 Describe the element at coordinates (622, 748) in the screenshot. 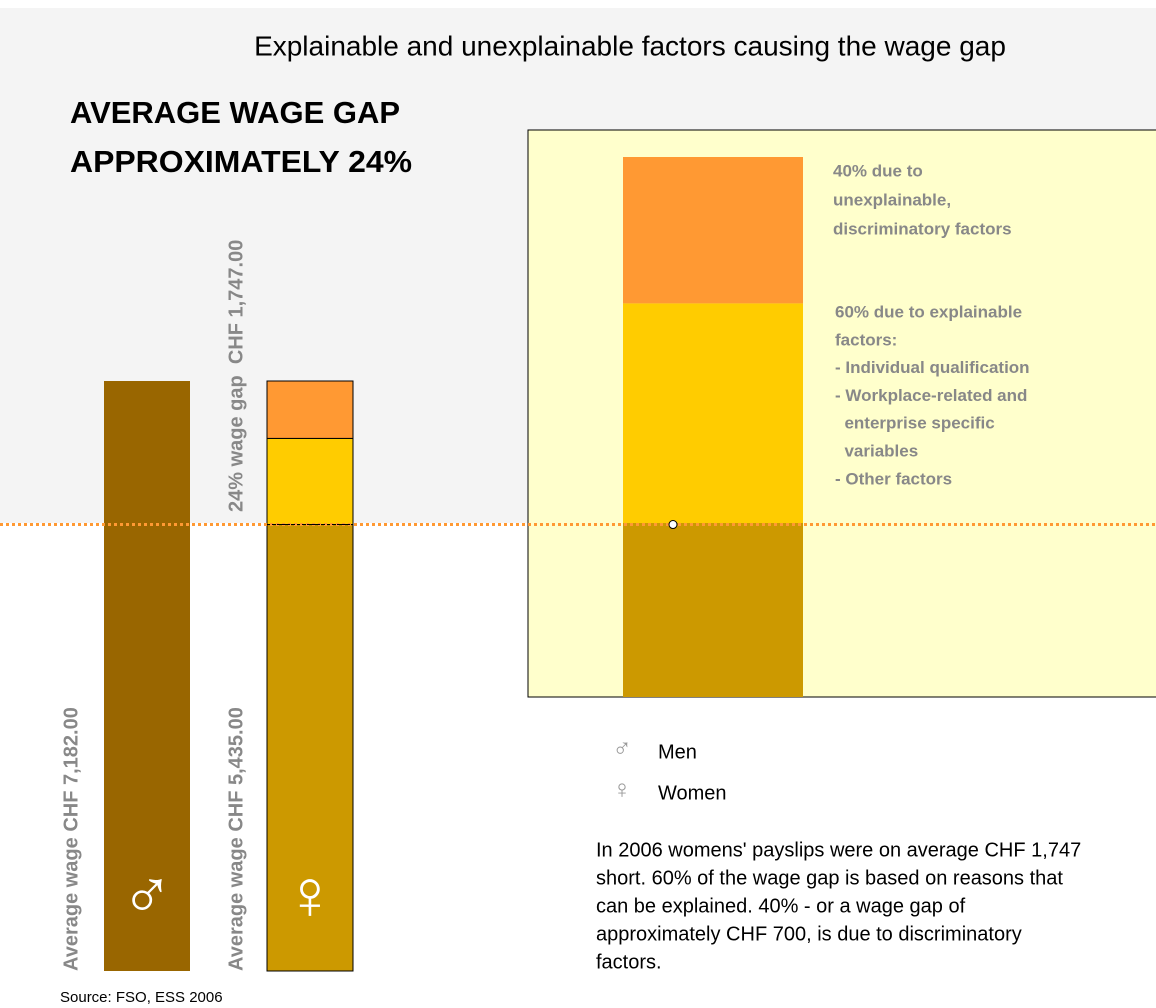

I see `legend-symbol: ♂` at that location.